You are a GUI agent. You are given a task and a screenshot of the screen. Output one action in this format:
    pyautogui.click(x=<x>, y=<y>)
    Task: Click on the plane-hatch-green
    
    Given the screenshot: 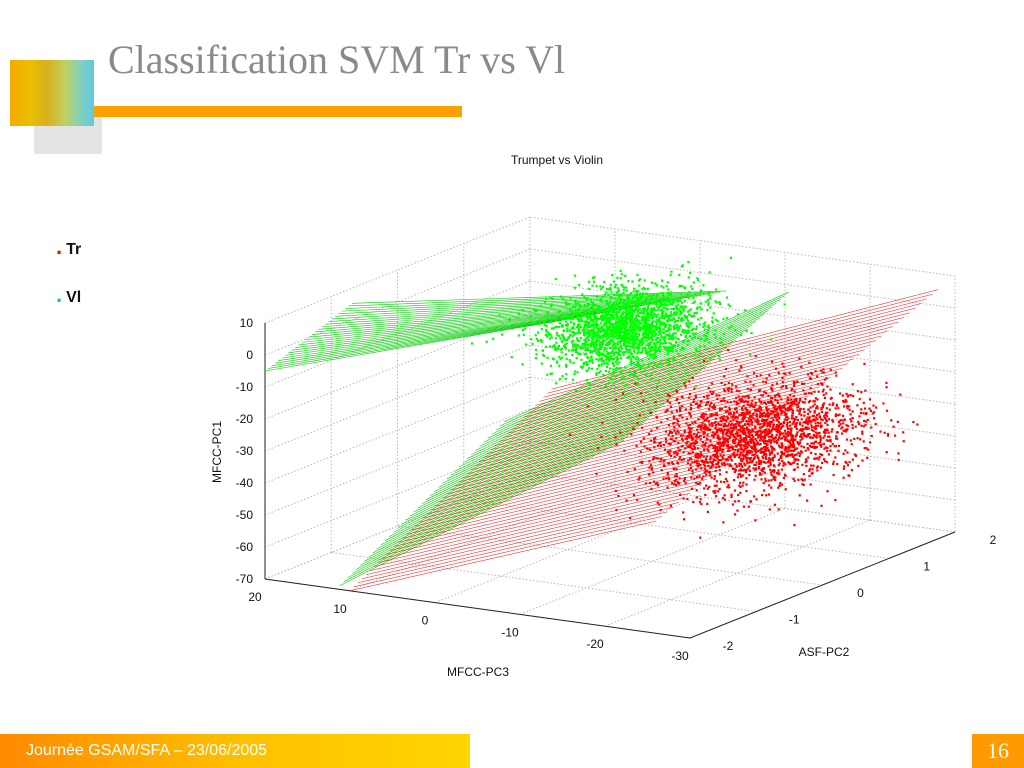 What is the action you would take?
    pyautogui.click(x=414, y=345)
    